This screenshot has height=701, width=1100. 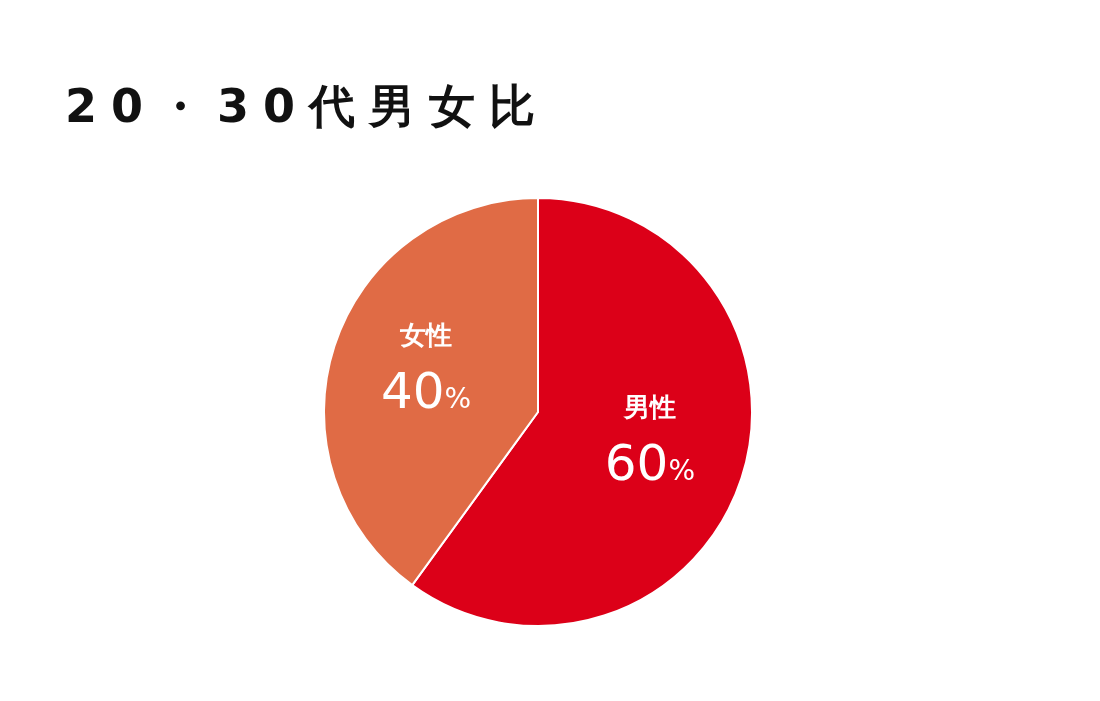 What do you see at coordinates (426, 334) in the screenshot?
I see `slice-label: 女性` at bounding box center [426, 334].